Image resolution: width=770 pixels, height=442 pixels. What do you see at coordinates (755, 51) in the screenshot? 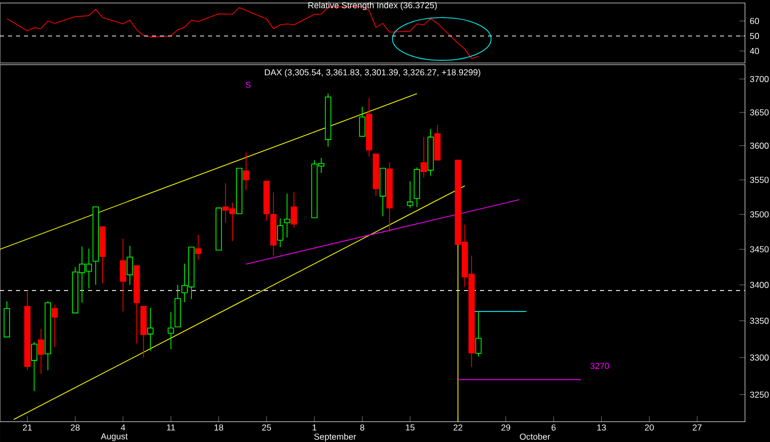
I see `y-tick-label: 40` at bounding box center [755, 51].